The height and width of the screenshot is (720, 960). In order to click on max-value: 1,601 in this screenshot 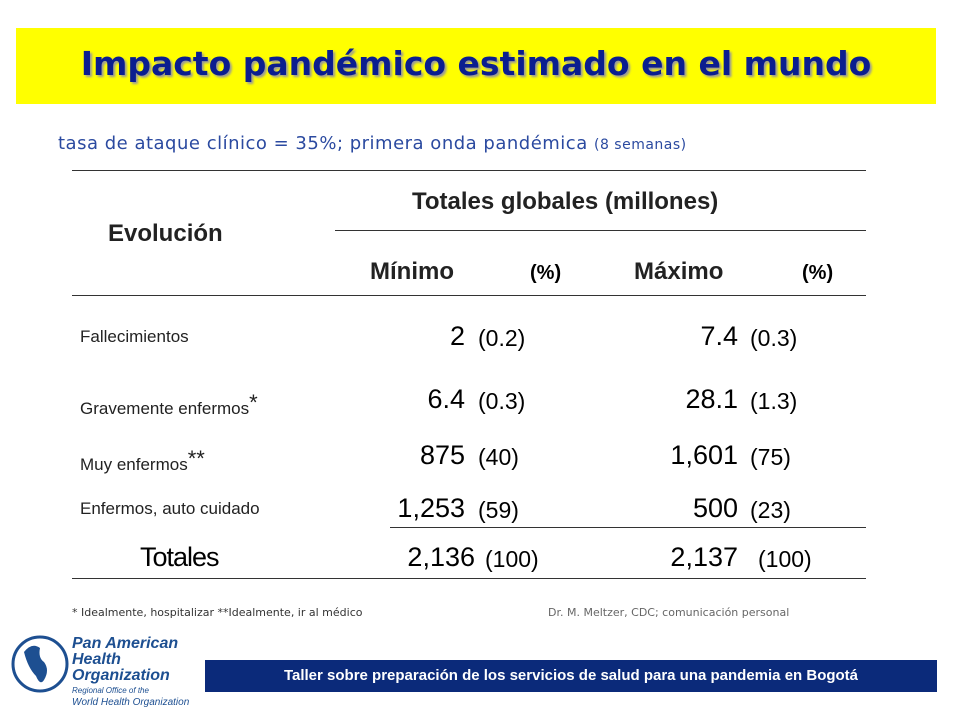, I will do `click(704, 455)`.